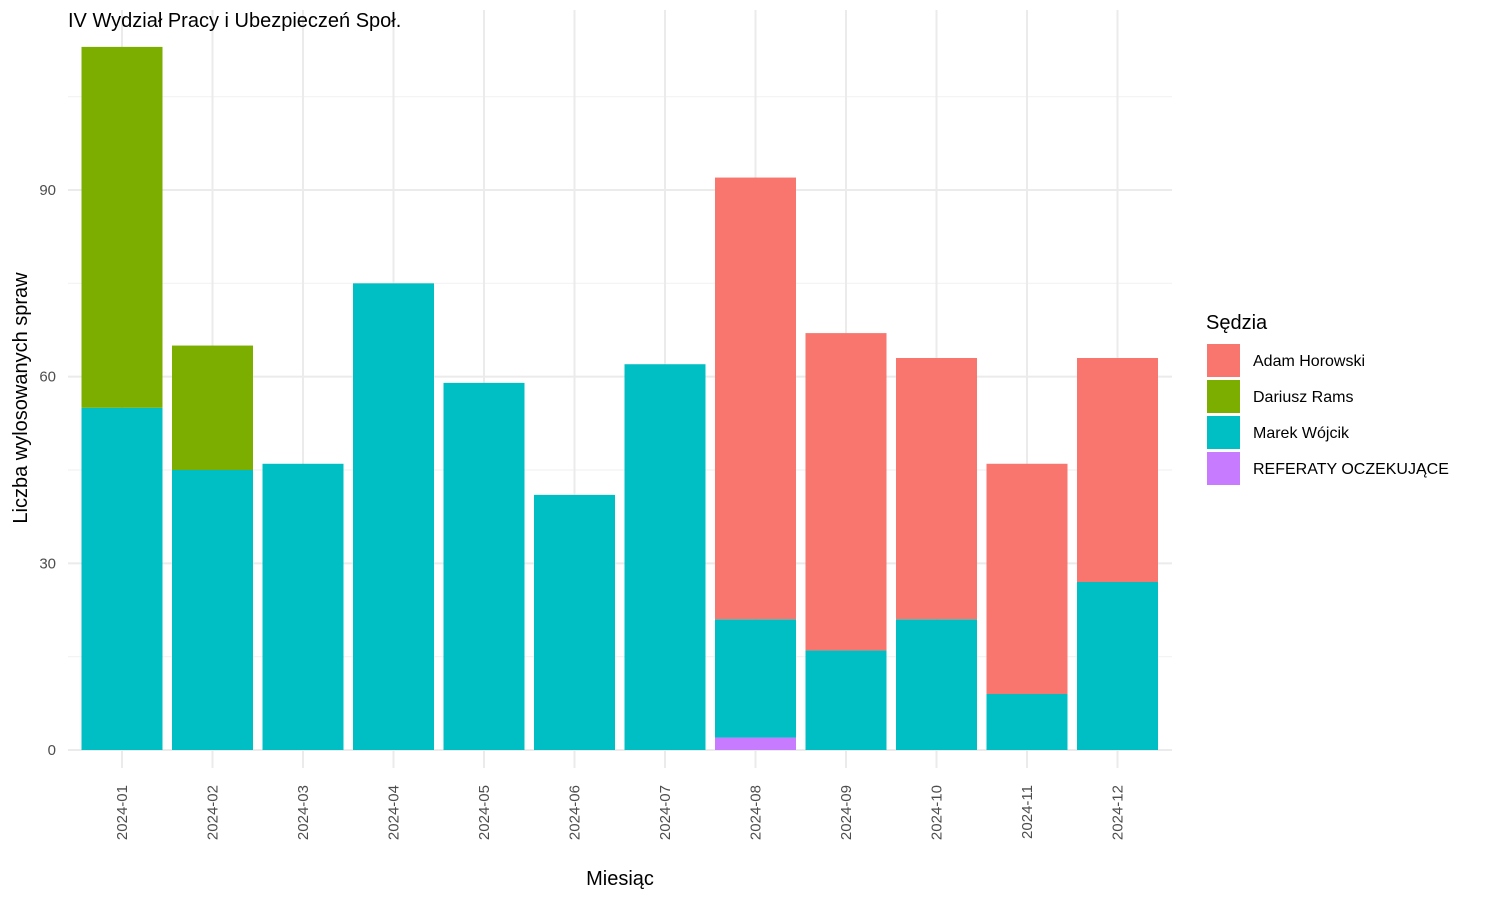 This screenshot has width=1500, height=900. I want to click on x-tick-label: 2024-09, so click(846, 812).